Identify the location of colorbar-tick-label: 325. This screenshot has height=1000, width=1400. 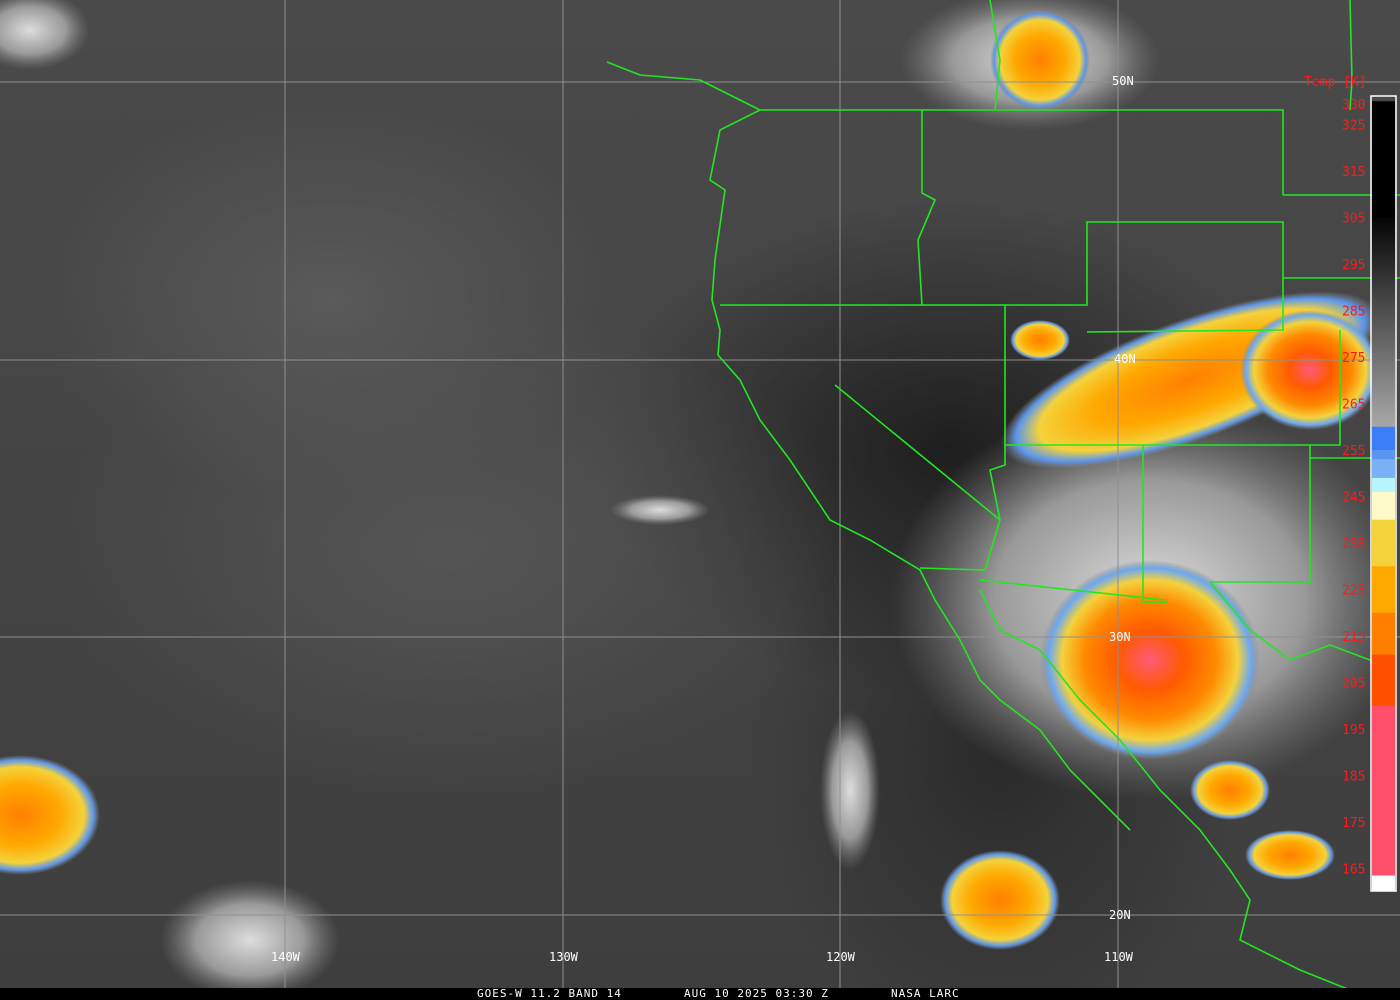
(1353, 126).